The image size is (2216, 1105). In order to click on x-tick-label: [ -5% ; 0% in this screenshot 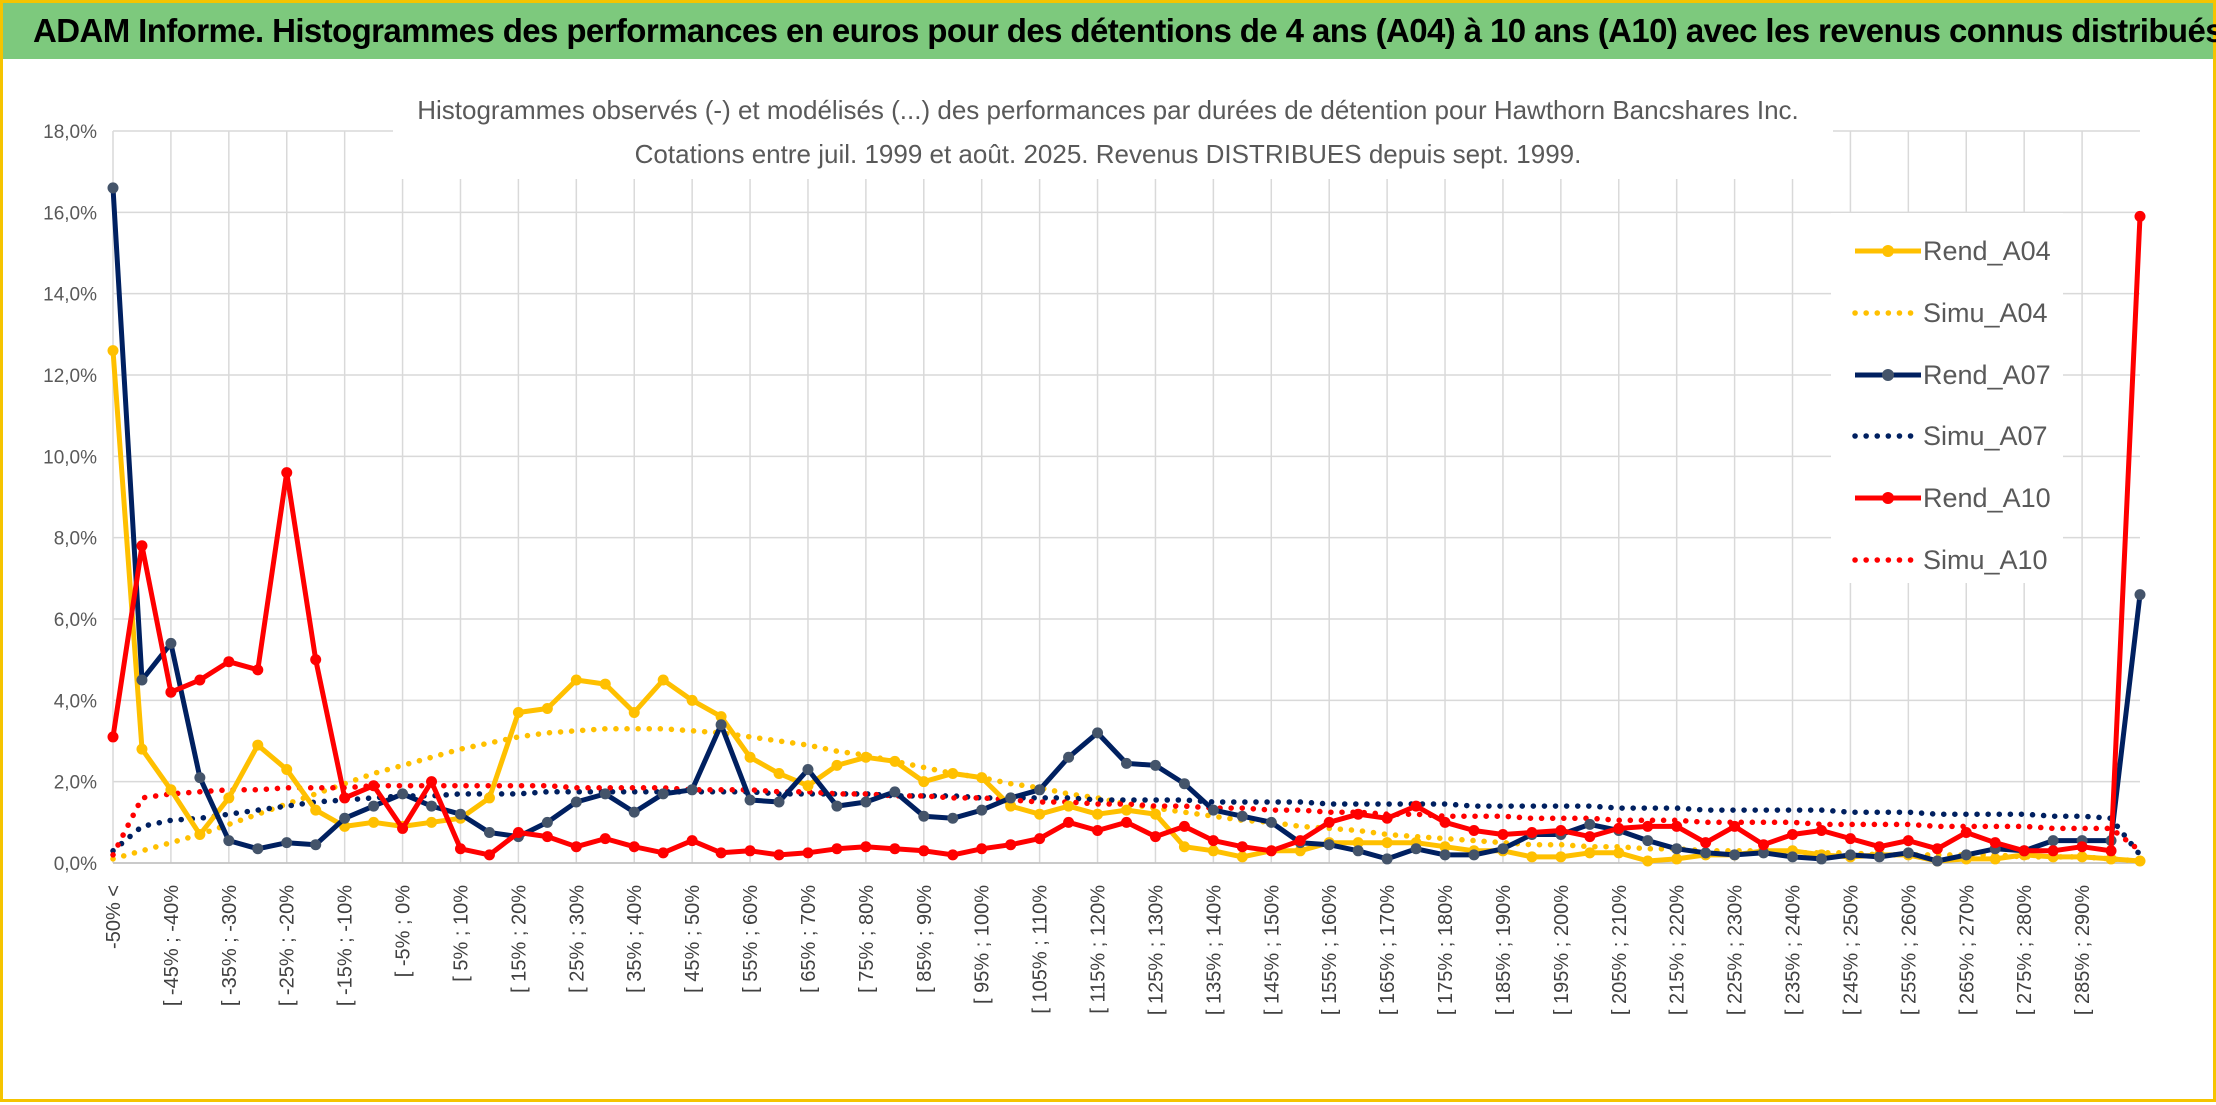, I will do `click(404, 931)`.